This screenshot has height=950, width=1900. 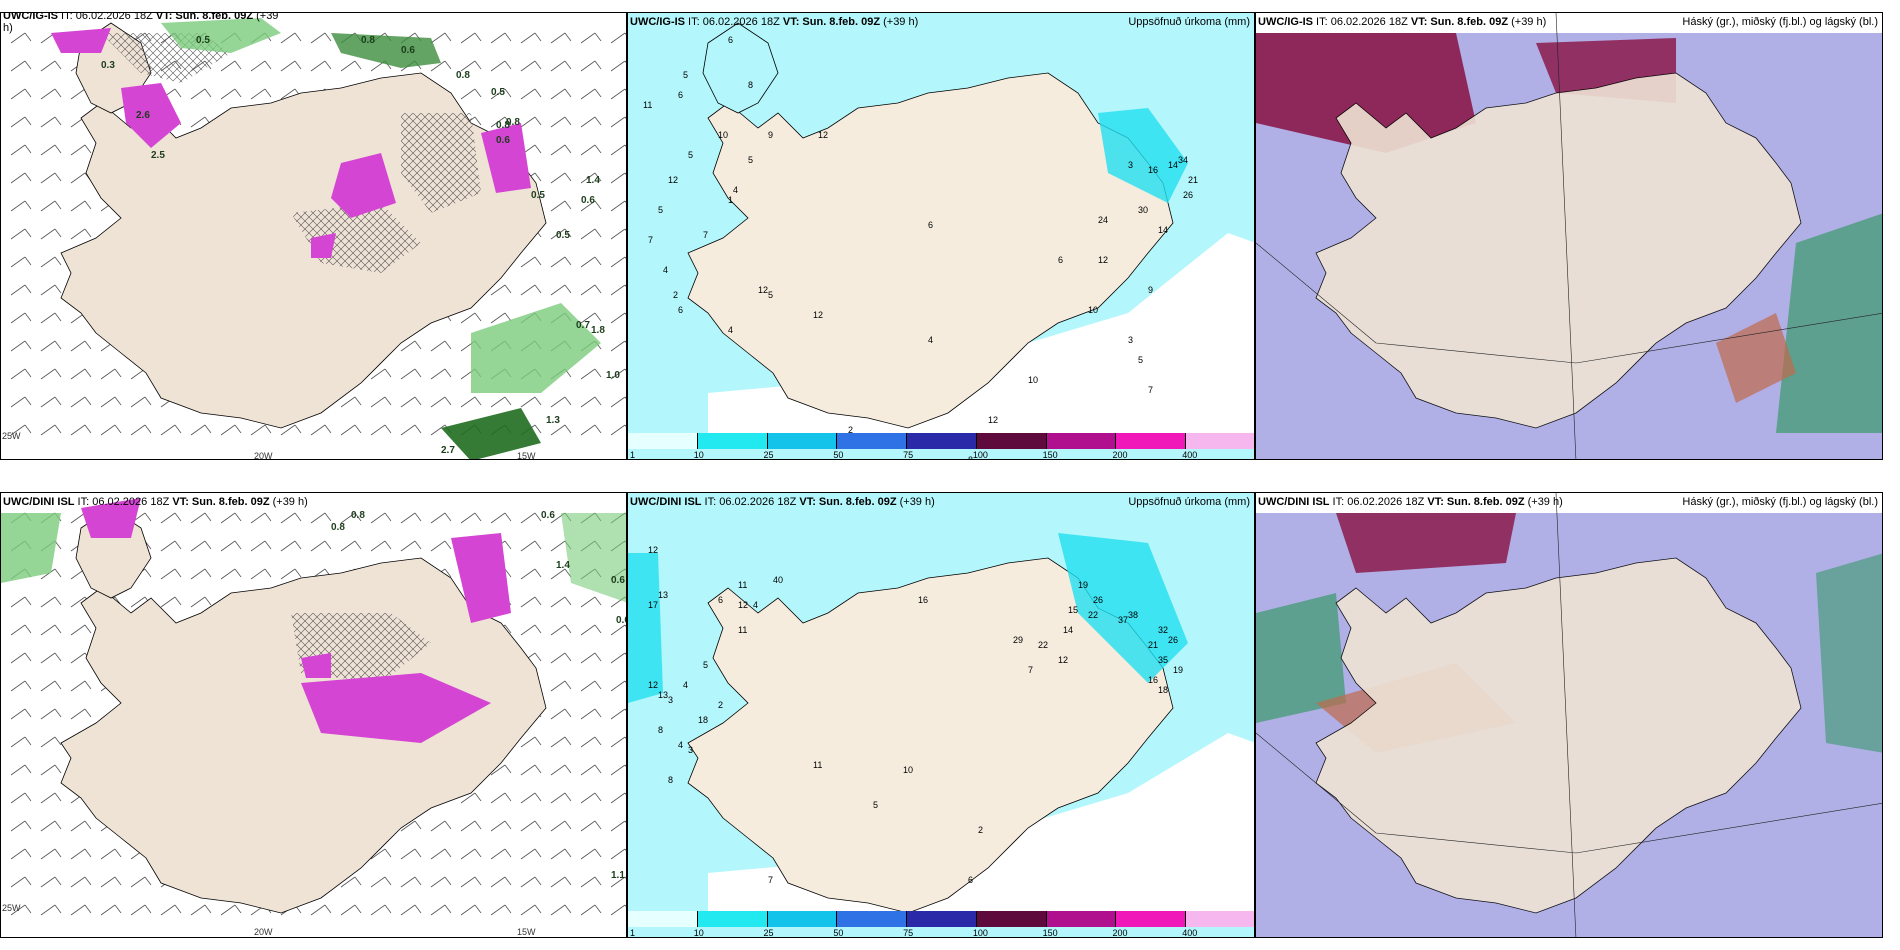 I want to click on panel-title-right-2: Uppsöfnuð úrkoma (mm), so click(x=1189, y=22).